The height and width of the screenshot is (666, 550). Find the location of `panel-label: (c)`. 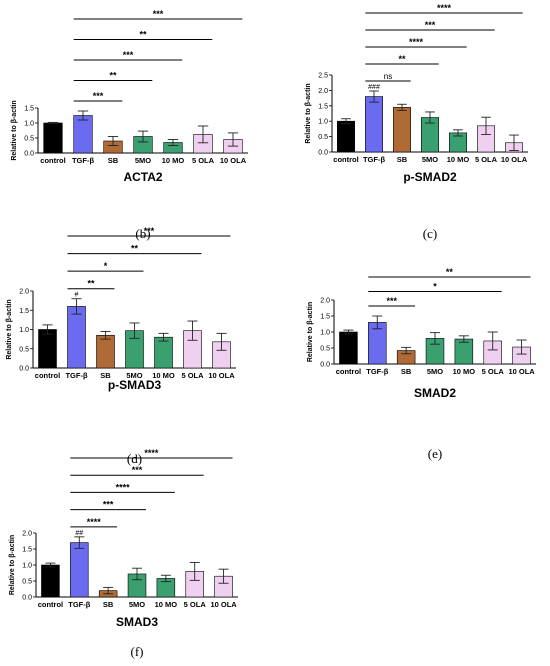

panel-label: (c) is located at coordinates (430, 233).